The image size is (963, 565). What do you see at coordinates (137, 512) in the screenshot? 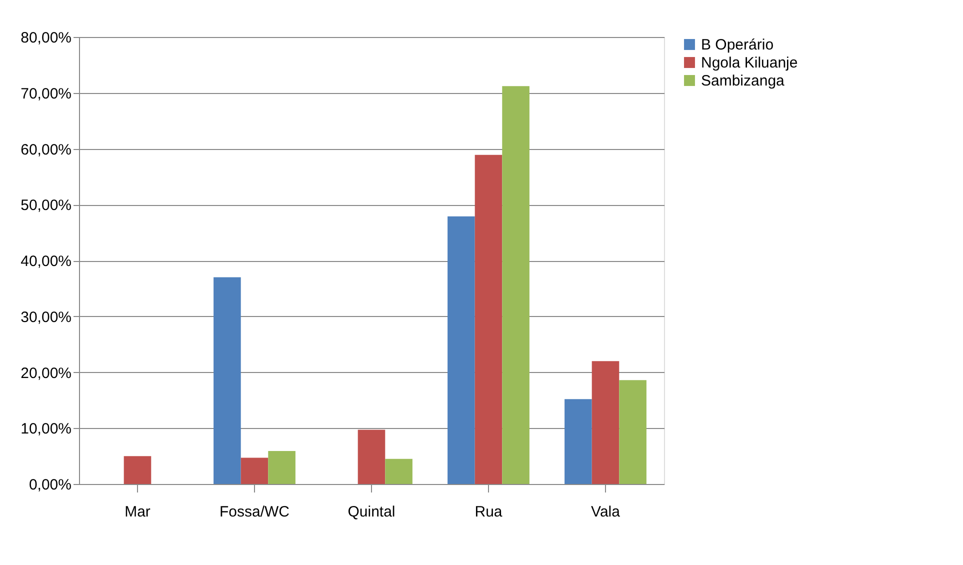
I see `x-tick-label: Mar` at bounding box center [137, 512].